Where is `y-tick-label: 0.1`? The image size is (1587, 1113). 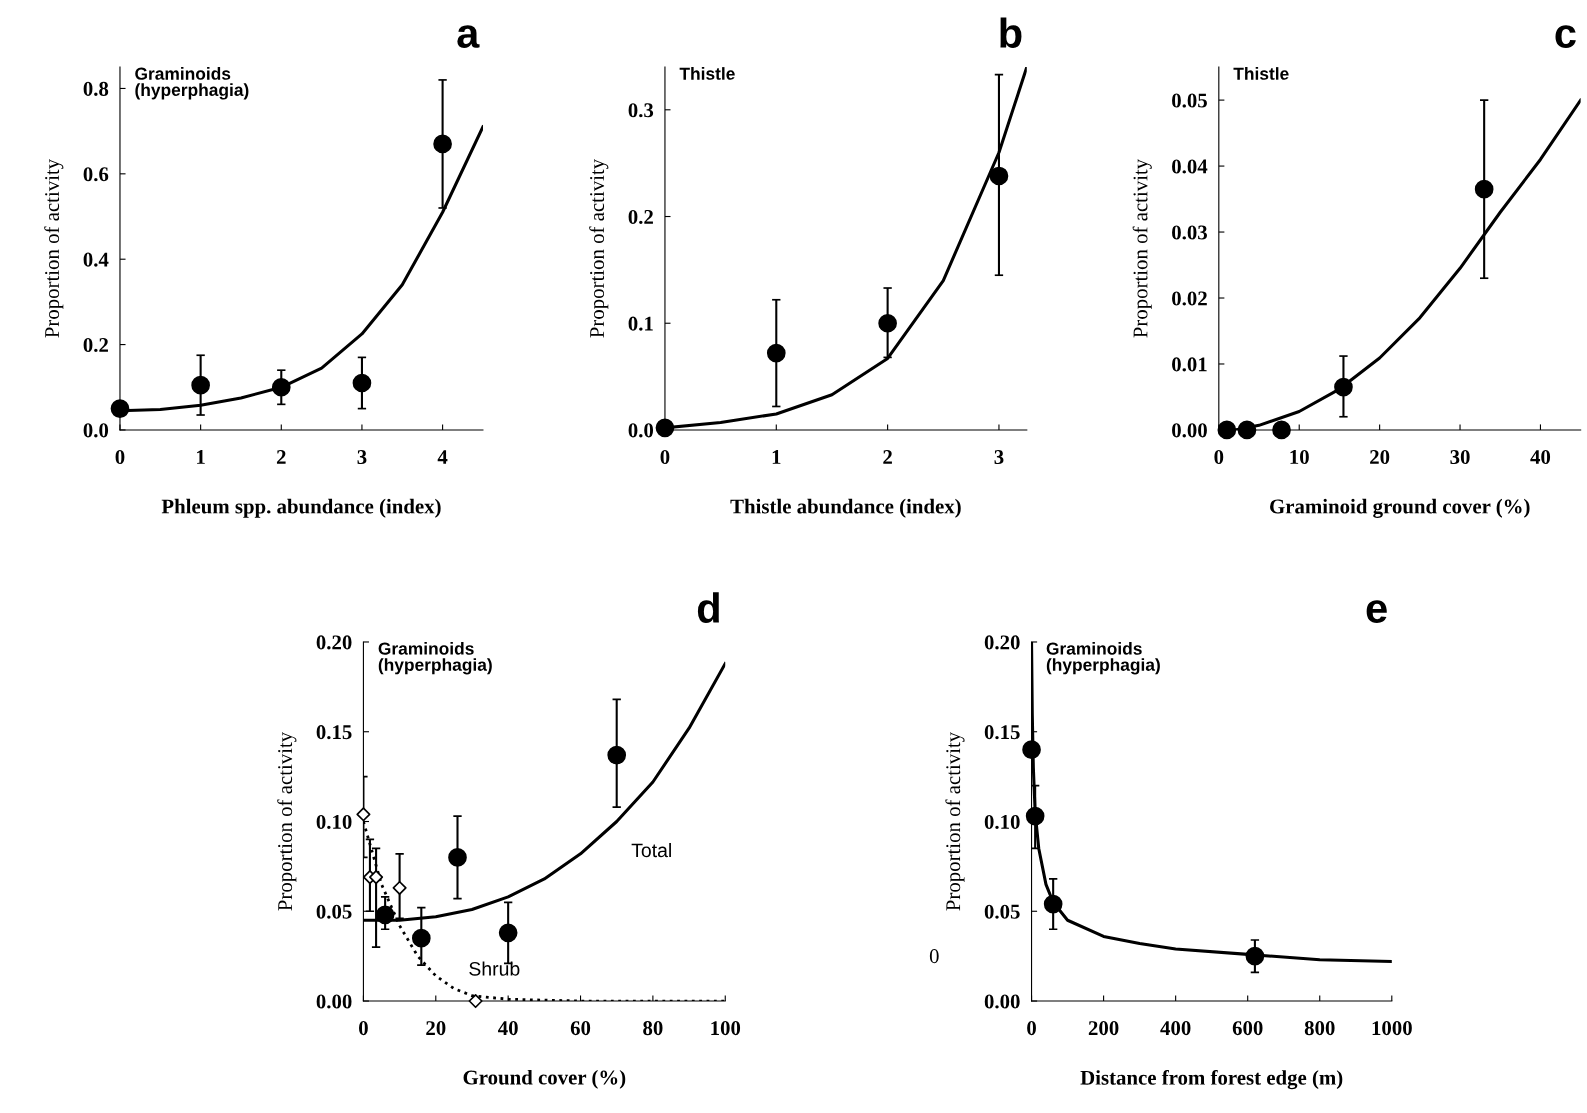 y-tick-label: 0.1 is located at coordinates (640, 323).